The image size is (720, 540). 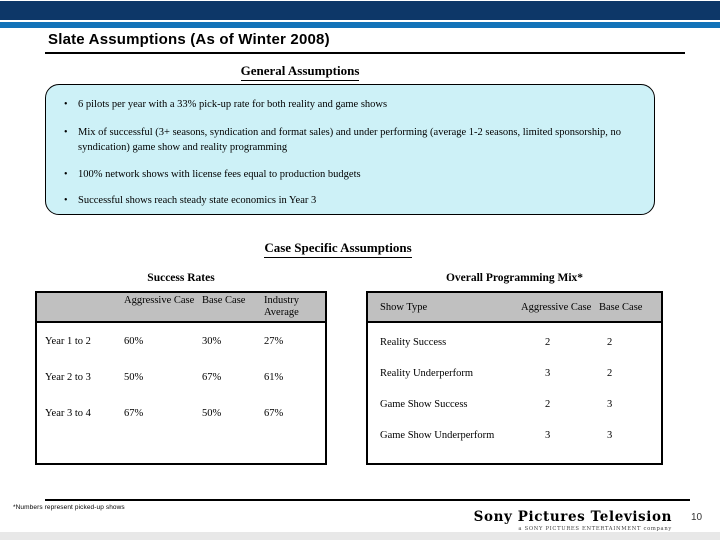 I want to click on table-row: Year 2 to 3 50% 67% 61%, so click(x=181, y=390).